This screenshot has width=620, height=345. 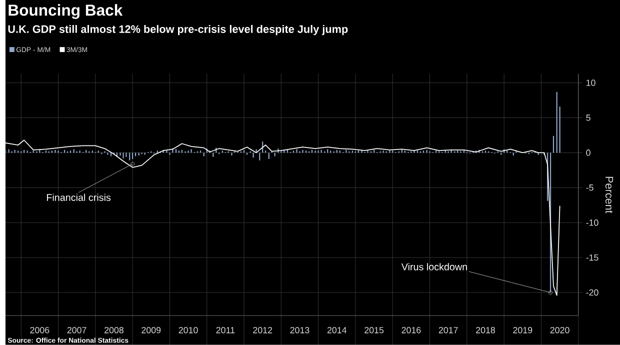 What do you see at coordinates (188, 330) in the screenshot?
I see `x-tick-label: 2010` at bounding box center [188, 330].